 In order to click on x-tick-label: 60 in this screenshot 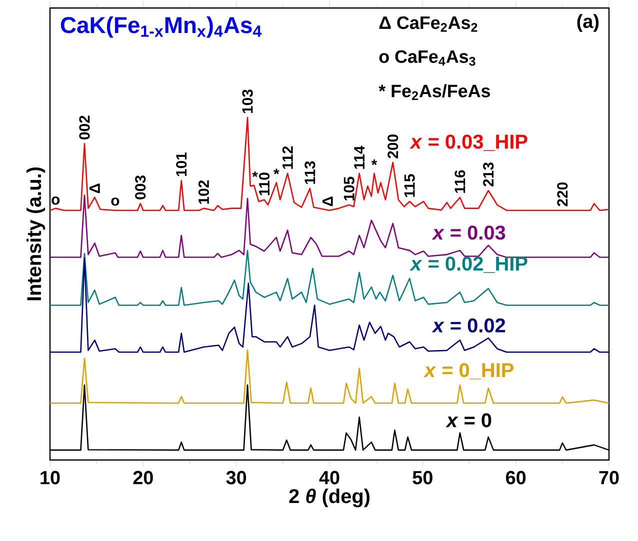, I will do `click(516, 477)`.